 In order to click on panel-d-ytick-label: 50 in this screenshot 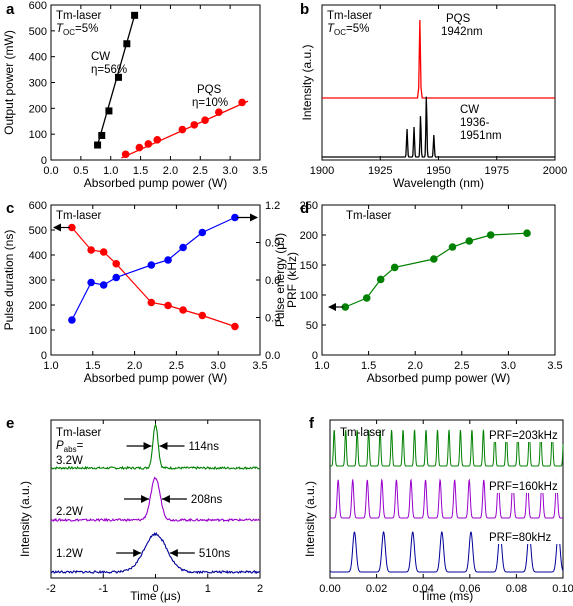, I will do `click(312, 326)`.